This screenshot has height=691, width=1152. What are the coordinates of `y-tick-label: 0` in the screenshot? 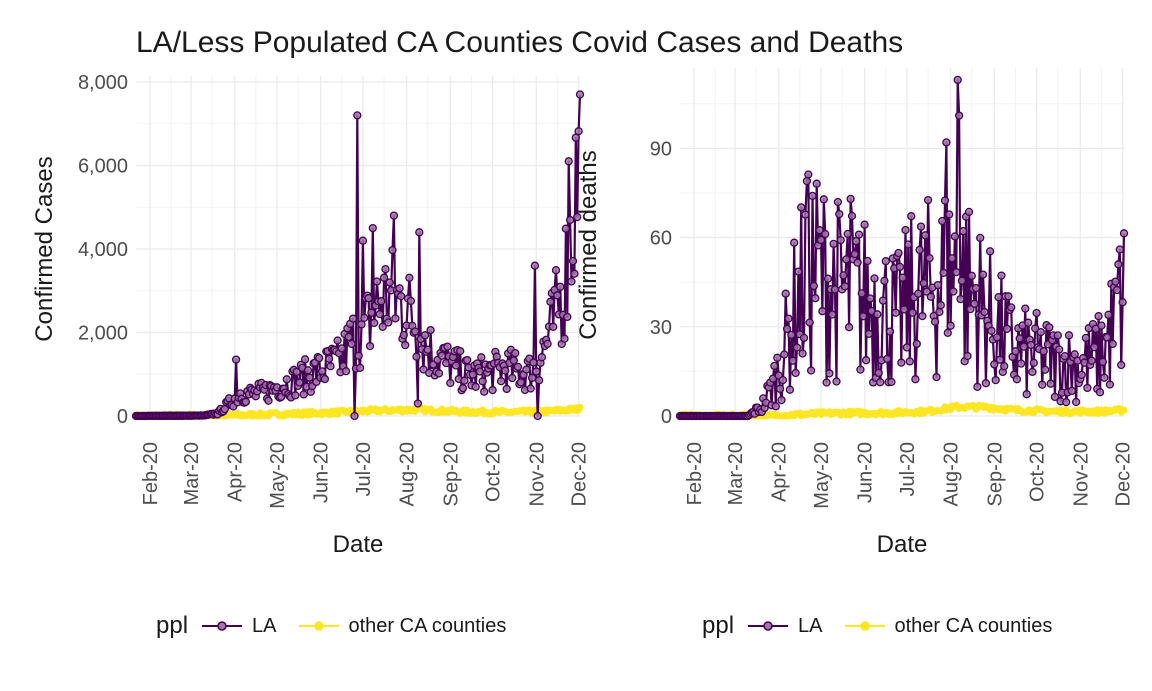 It's located at (666, 417).